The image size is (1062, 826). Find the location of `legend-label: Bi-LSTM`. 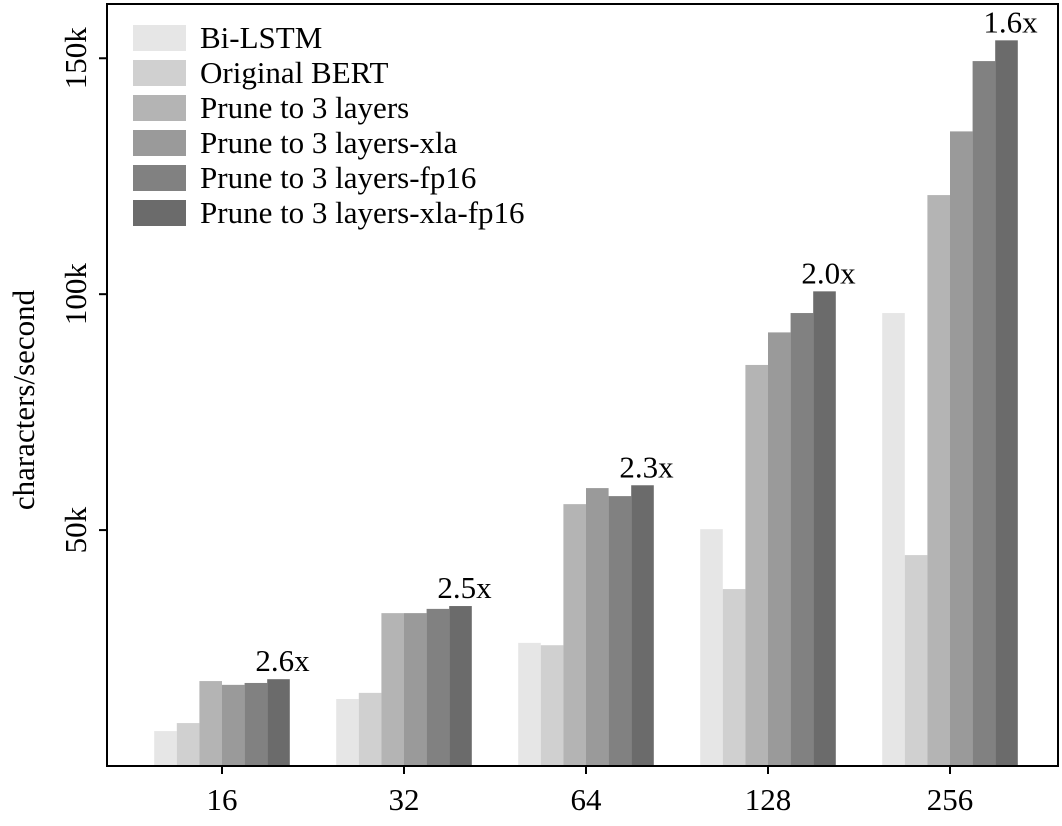

legend-label: Bi-LSTM is located at coordinates (261, 37).